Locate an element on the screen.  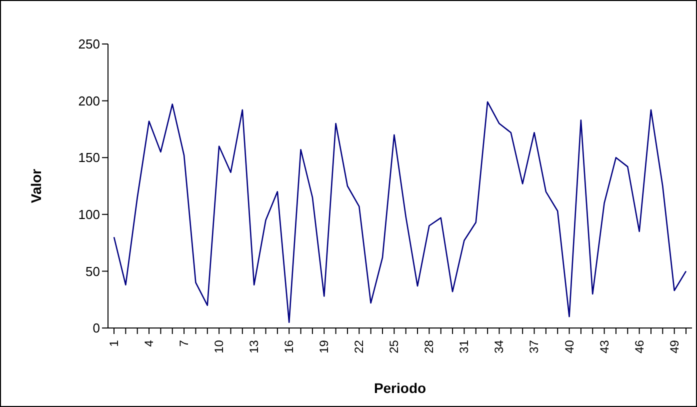
x-tick-label: 10 is located at coordinates (219, 347).